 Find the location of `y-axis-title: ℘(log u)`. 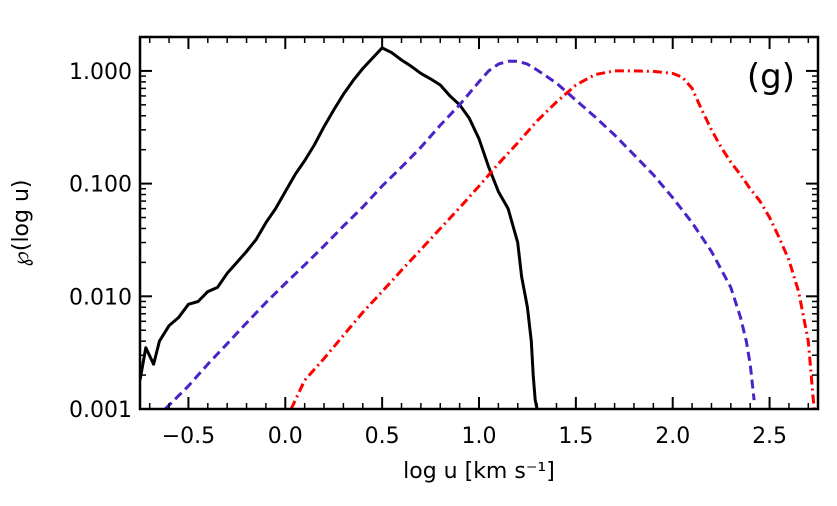

y-axis-title: ℘(log u) is located at coordinates (21, 223).